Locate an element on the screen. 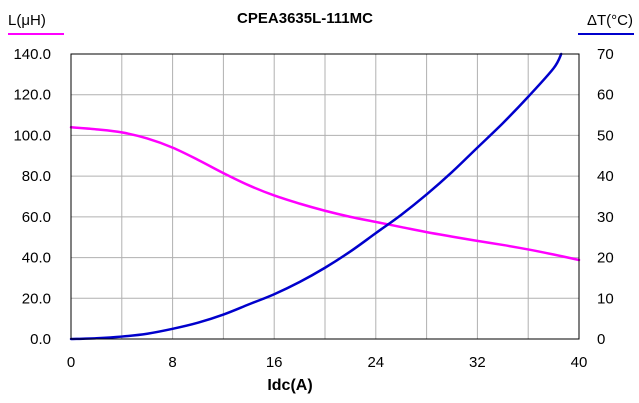 The image size is (639, 403). y-left-tick-label: 20.0 is located at coordinates (36, 298).